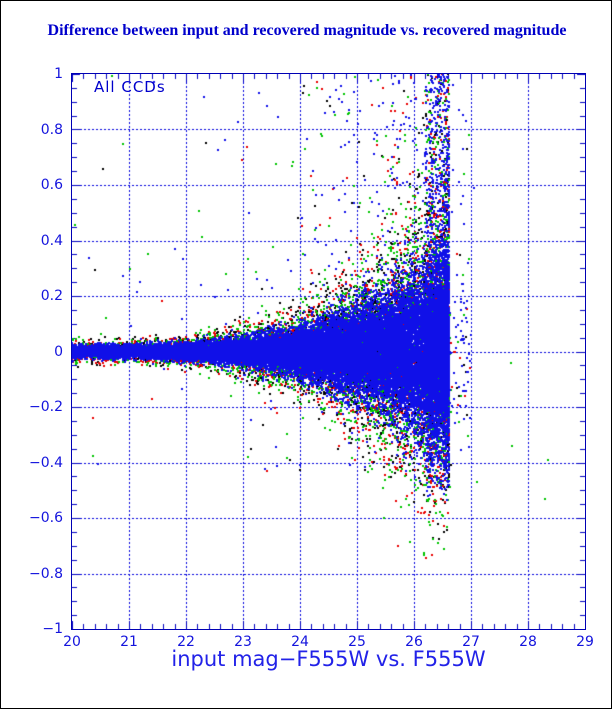 This screenshot has height=709, width=612. I want to click on ccd-annotation: All CCDs, so click(130, 87).